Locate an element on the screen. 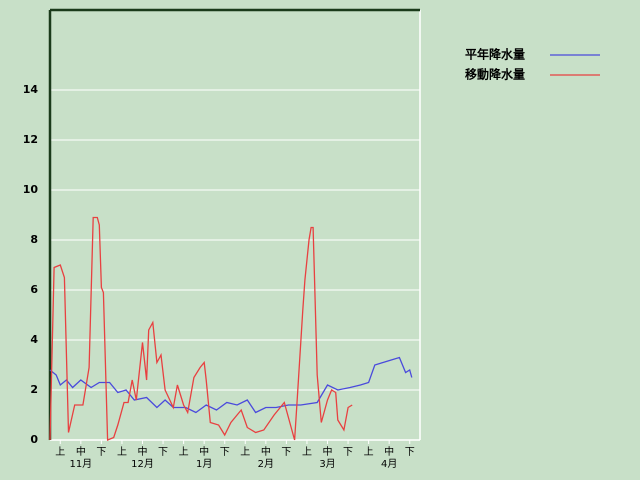 The height and width of the screenshot is (480, 640). y-tick-label: 10 is located at coordinates (31, 189).